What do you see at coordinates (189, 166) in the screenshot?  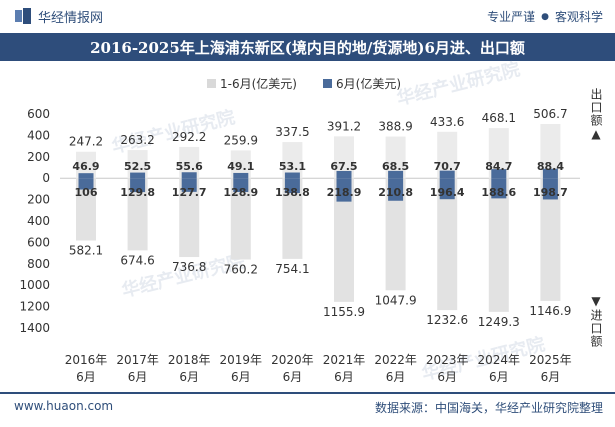 I see `label-export-month: 55.6` at bounding box center [189, 166].